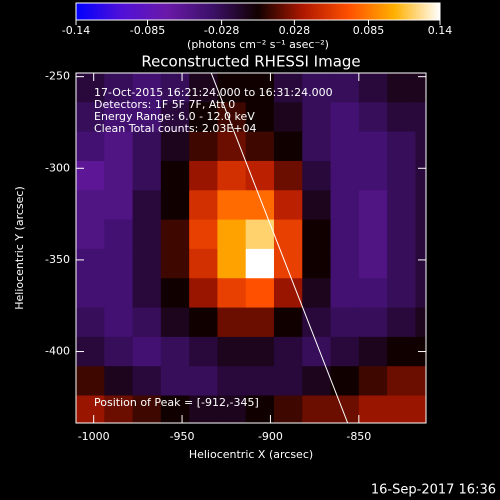 The height and width of the screenshot is (500, 500). What do you see at coordinates (57, 76) in the screenshot?
I see `y-tick-label: -250` at bounding box center [57, 76].